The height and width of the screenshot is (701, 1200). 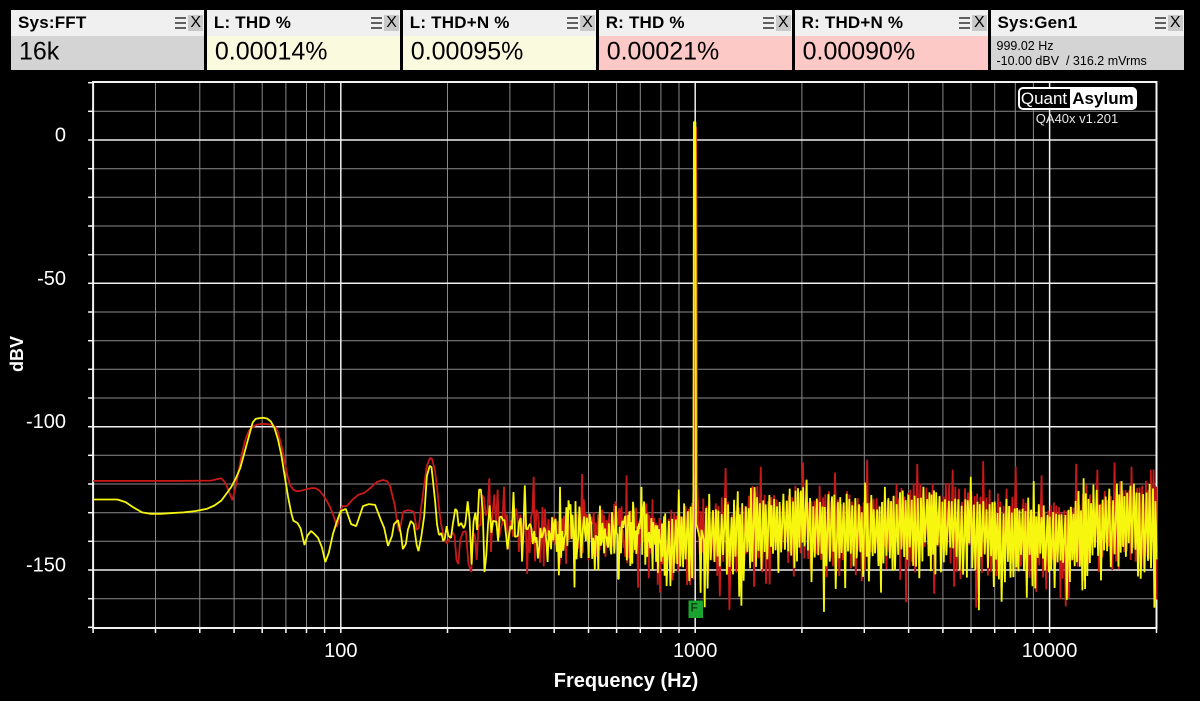 What do you see at coordinates (626, 681) in the screenshot?
I see `svg-text: Frequency (Hz)` at bounding box center [626, 681].